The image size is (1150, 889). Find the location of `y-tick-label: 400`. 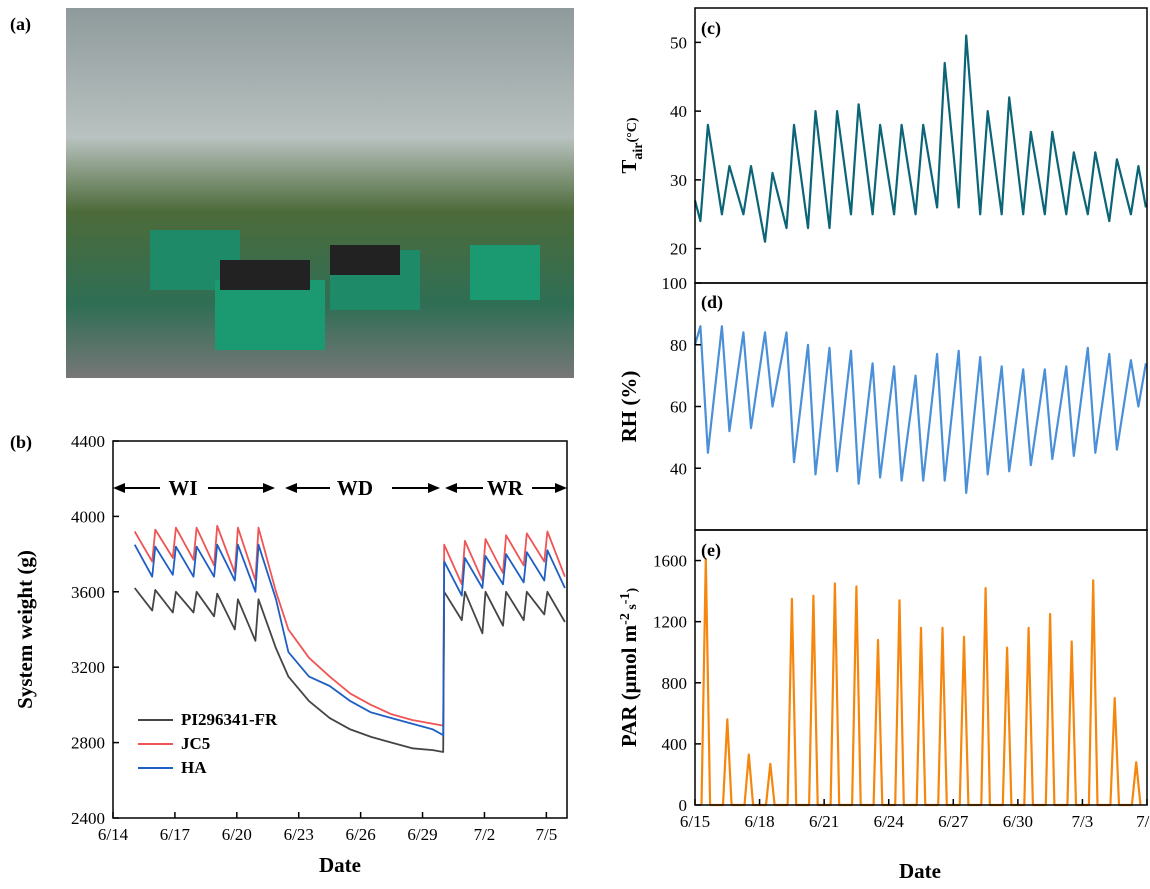

y-tick-label: 400 is located at coordinates (675, 744).